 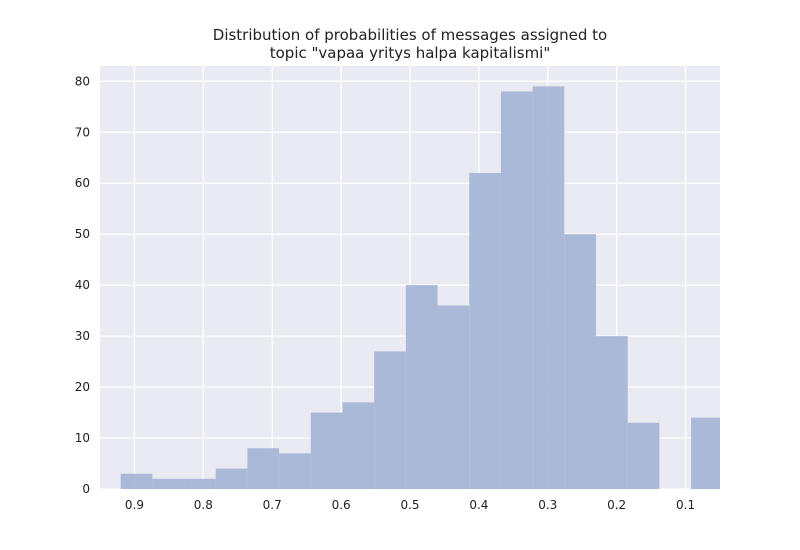 I want to click on y-tick-label-8: 80, so click(x=82, y=81).